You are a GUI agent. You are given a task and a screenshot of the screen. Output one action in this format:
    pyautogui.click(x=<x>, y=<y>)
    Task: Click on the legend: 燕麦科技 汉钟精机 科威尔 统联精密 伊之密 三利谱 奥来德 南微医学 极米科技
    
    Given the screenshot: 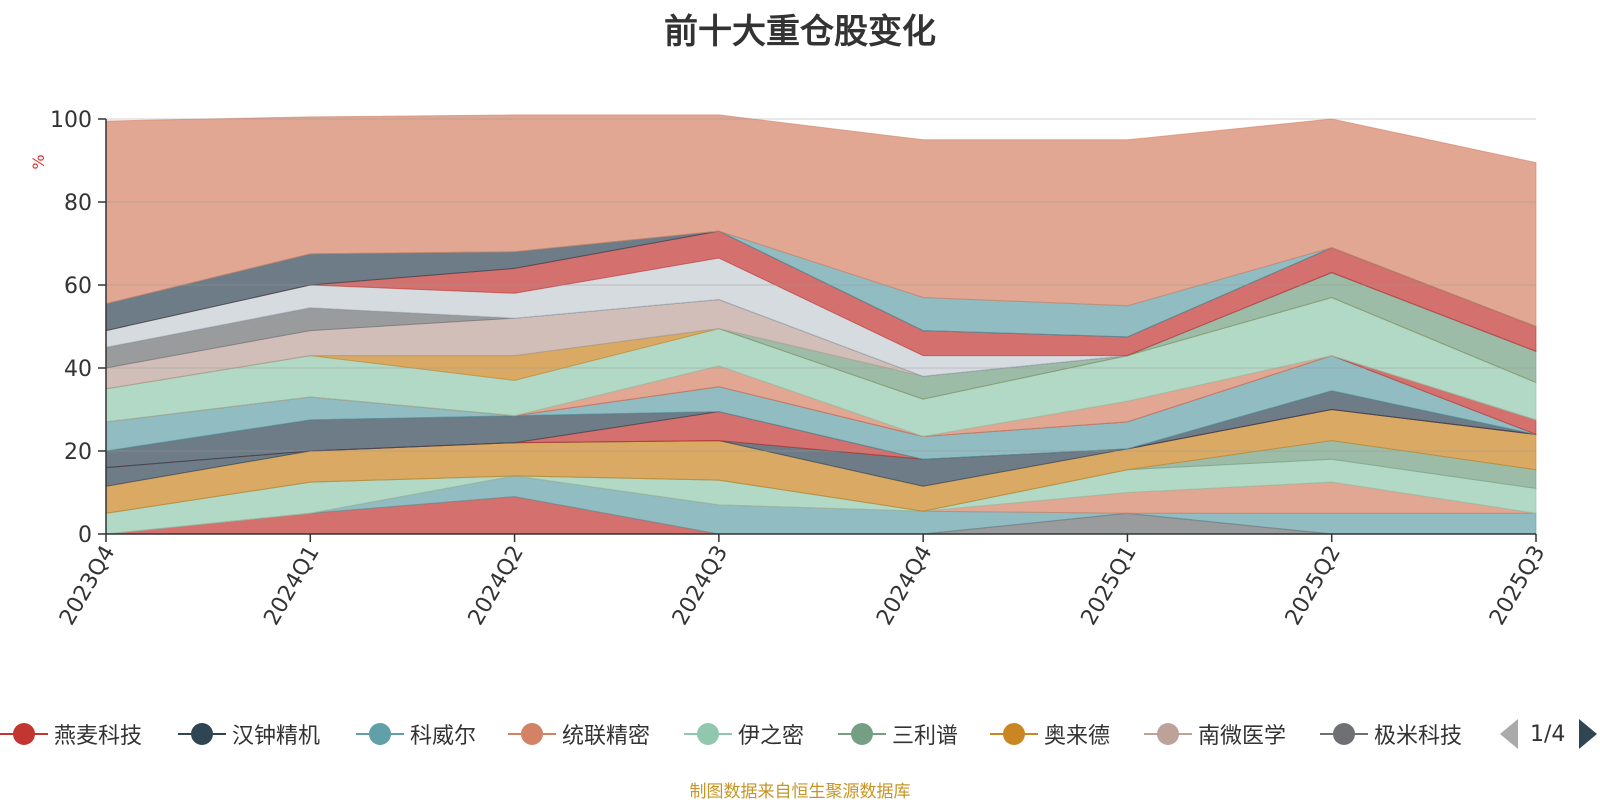 What is the action you would take?
    pyautogui.click(x=800, y=734)
    